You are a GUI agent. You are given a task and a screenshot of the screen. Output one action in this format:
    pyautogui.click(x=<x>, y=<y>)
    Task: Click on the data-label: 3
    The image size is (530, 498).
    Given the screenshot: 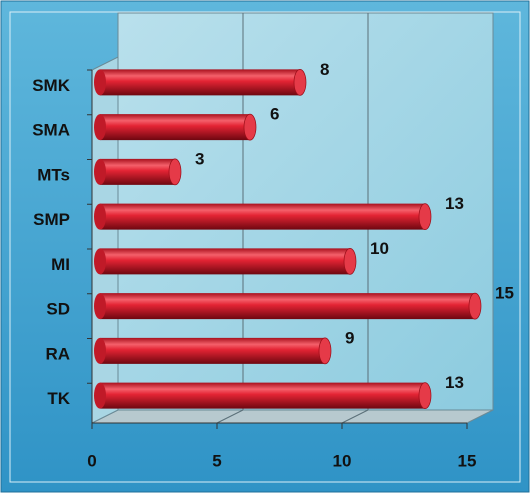 What is the action you would take?
    pyautogui.click(x=199, y=158)
    